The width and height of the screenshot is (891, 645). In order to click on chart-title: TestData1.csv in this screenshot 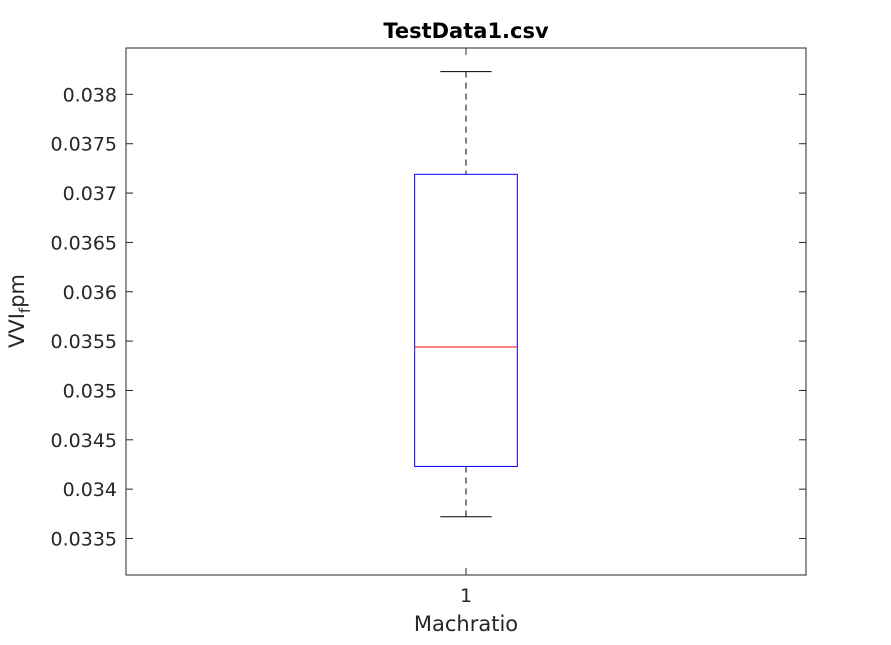, I will do `click(466, 31)`.